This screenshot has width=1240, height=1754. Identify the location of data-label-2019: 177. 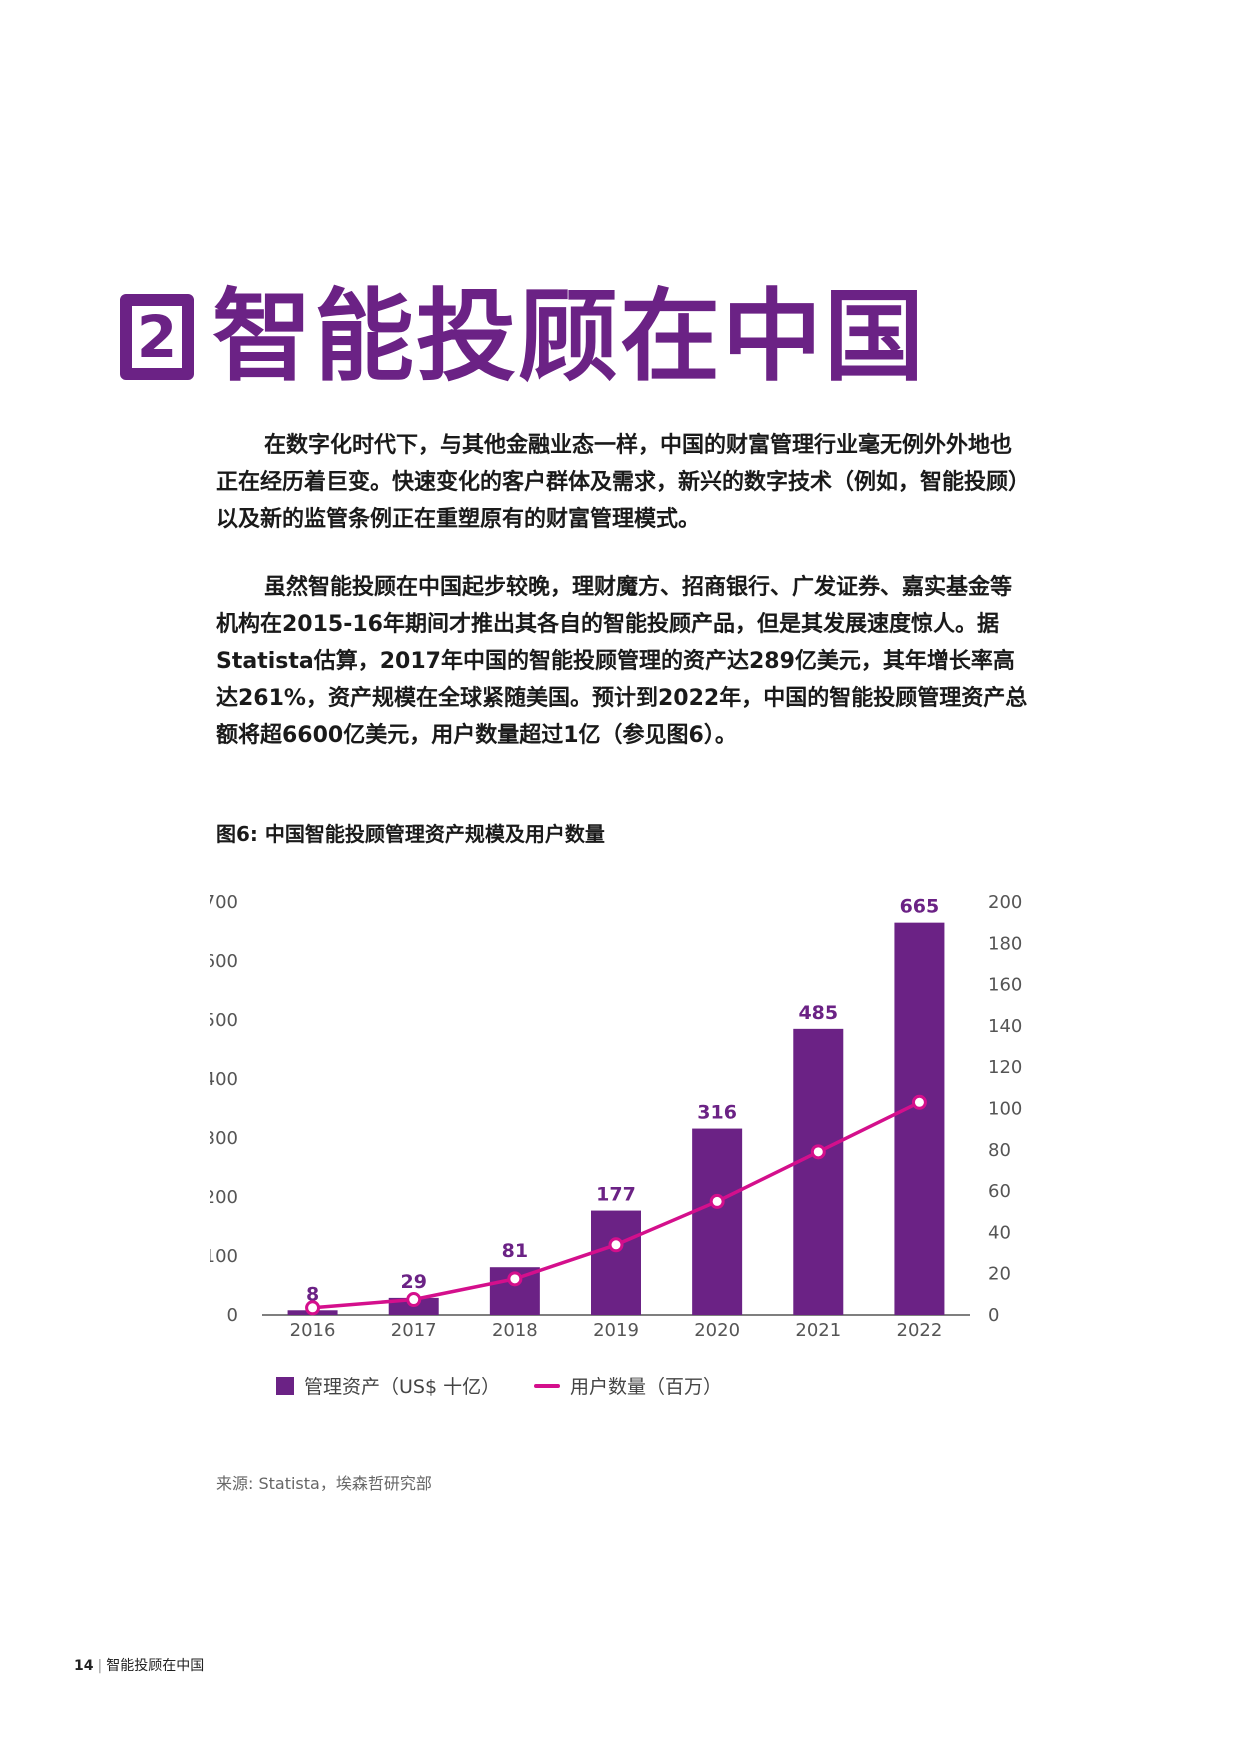
(616, 1195).